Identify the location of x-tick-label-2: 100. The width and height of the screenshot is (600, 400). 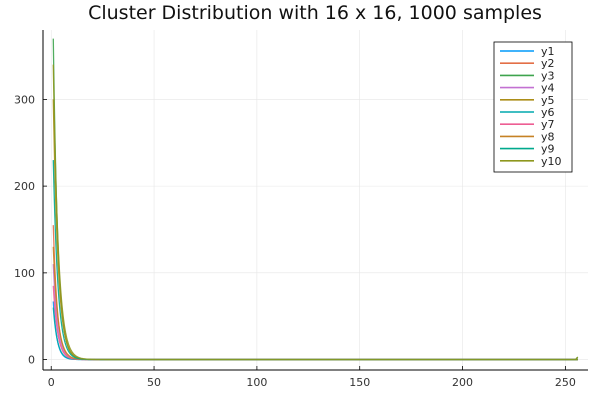
(256, 382).